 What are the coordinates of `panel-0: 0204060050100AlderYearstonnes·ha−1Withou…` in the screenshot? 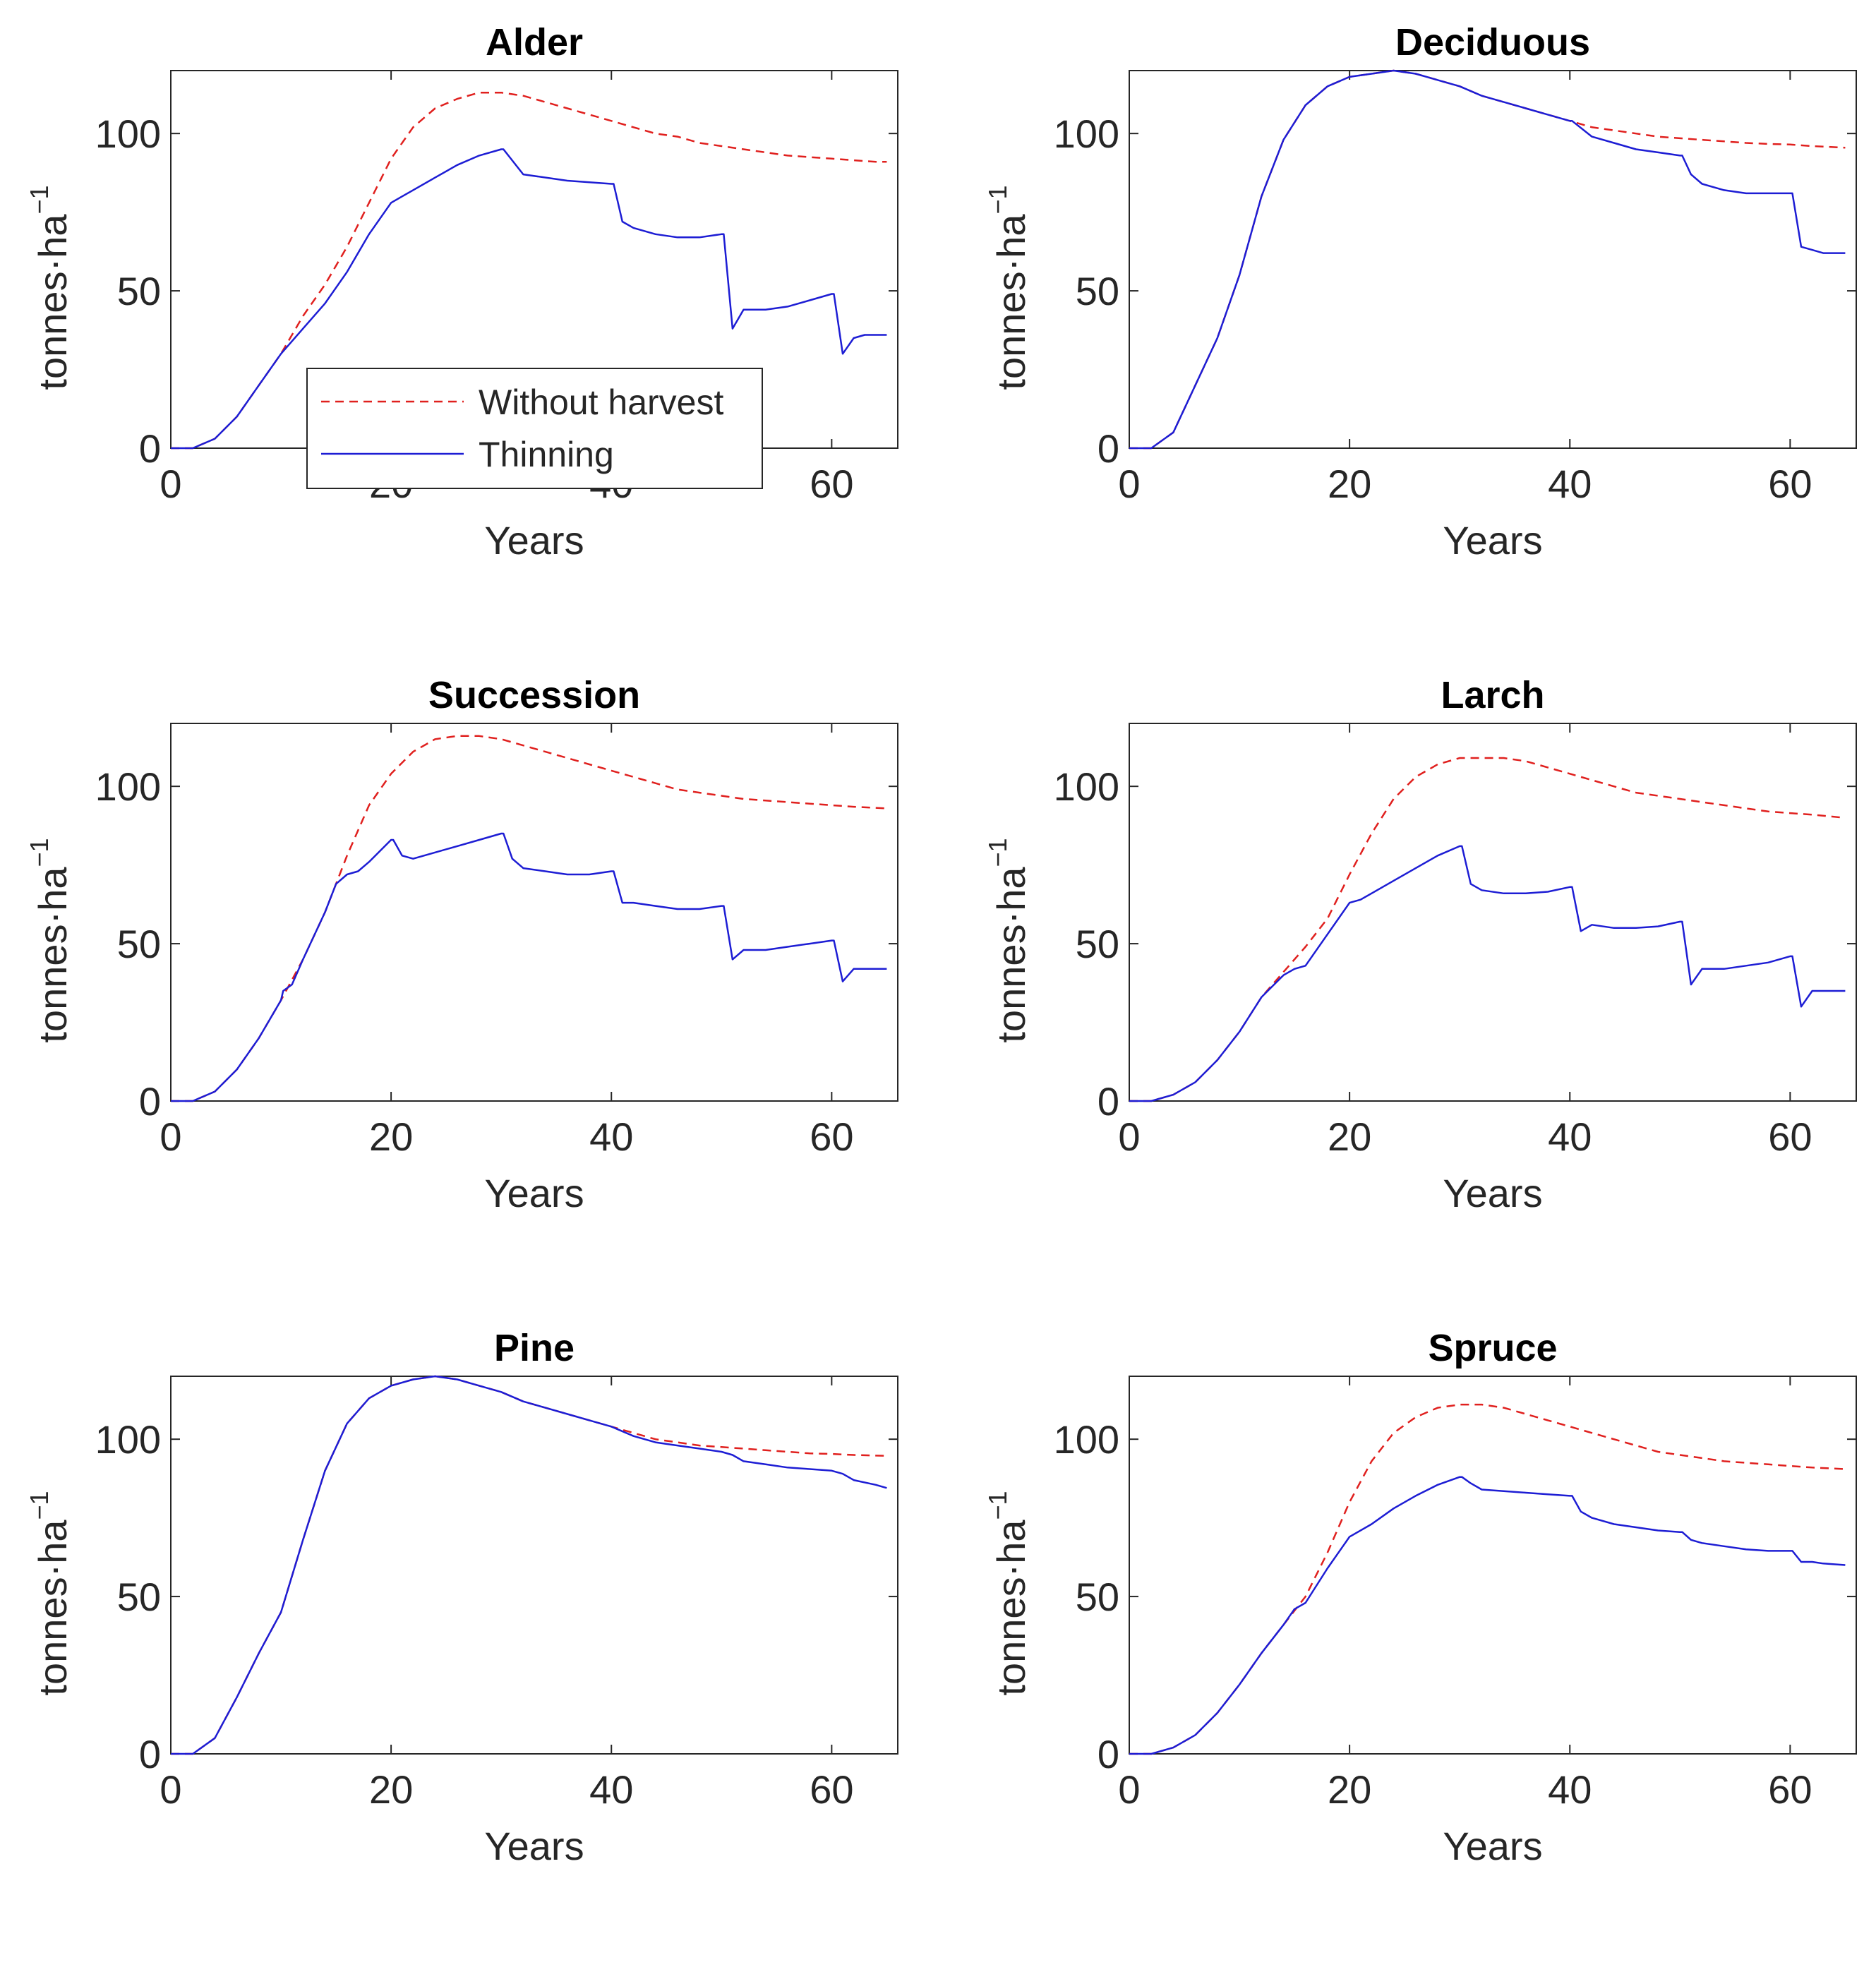 It's located at (462, 292).